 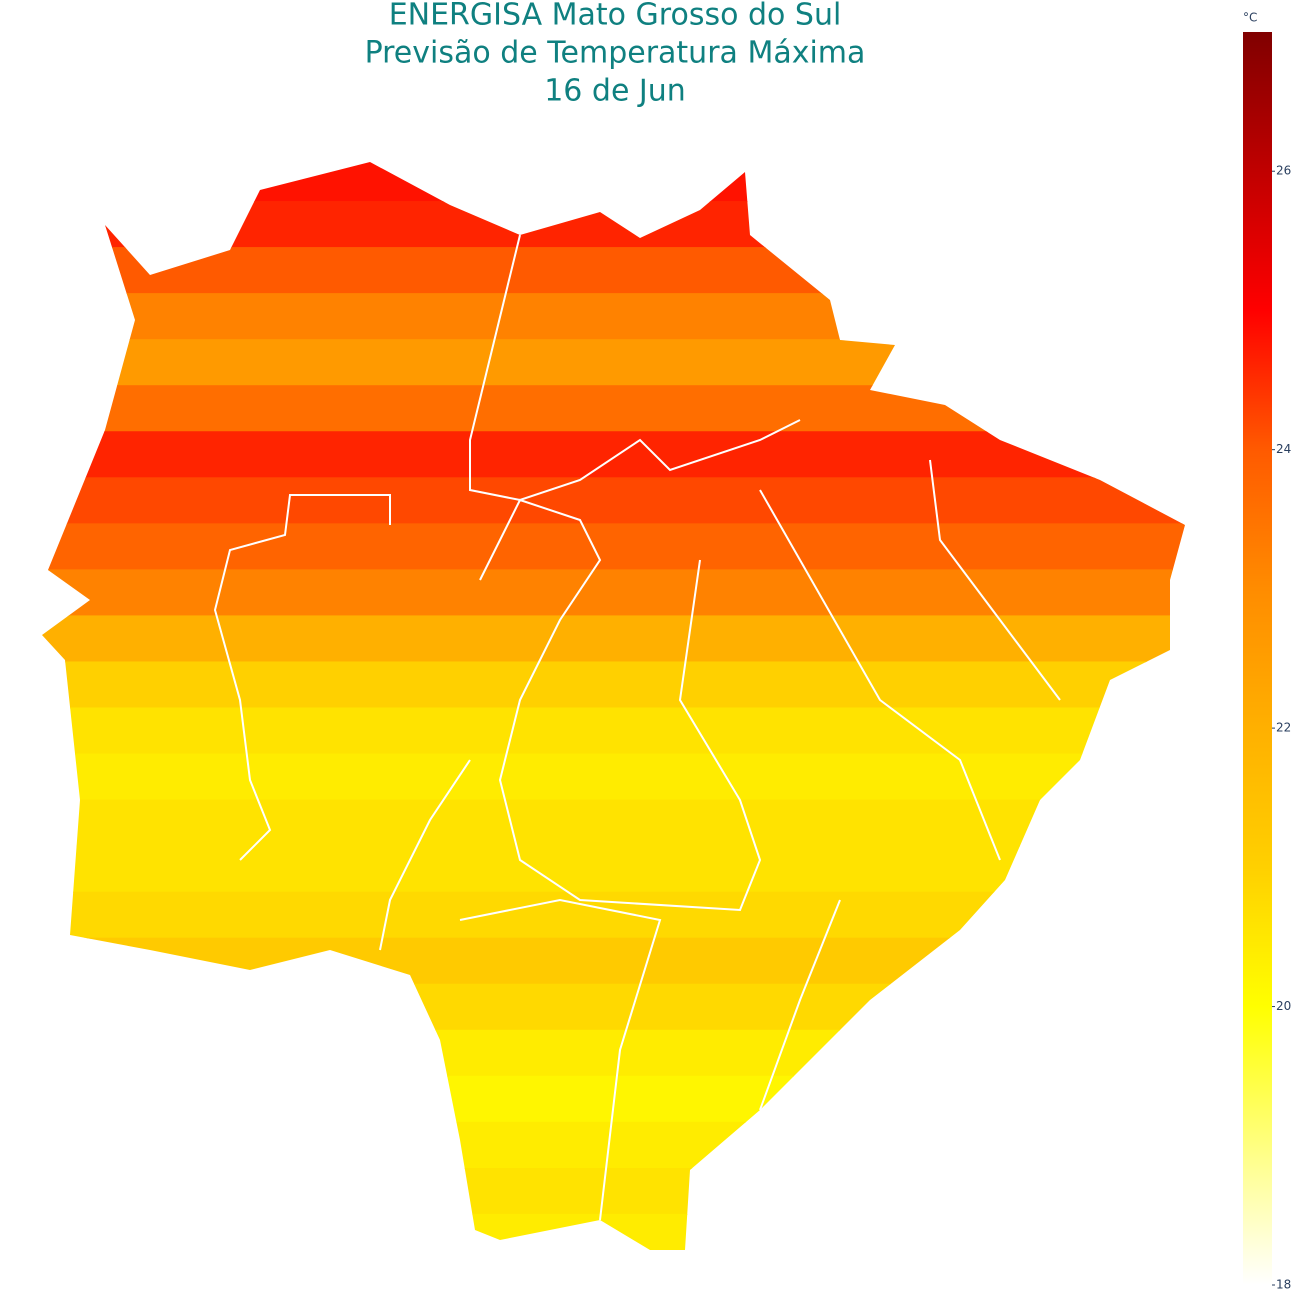 What do you see at coordinates (1283, 171) in the screenshot?
I see `colorbar-tick-label: 26` at bounding box center [1283, 171].